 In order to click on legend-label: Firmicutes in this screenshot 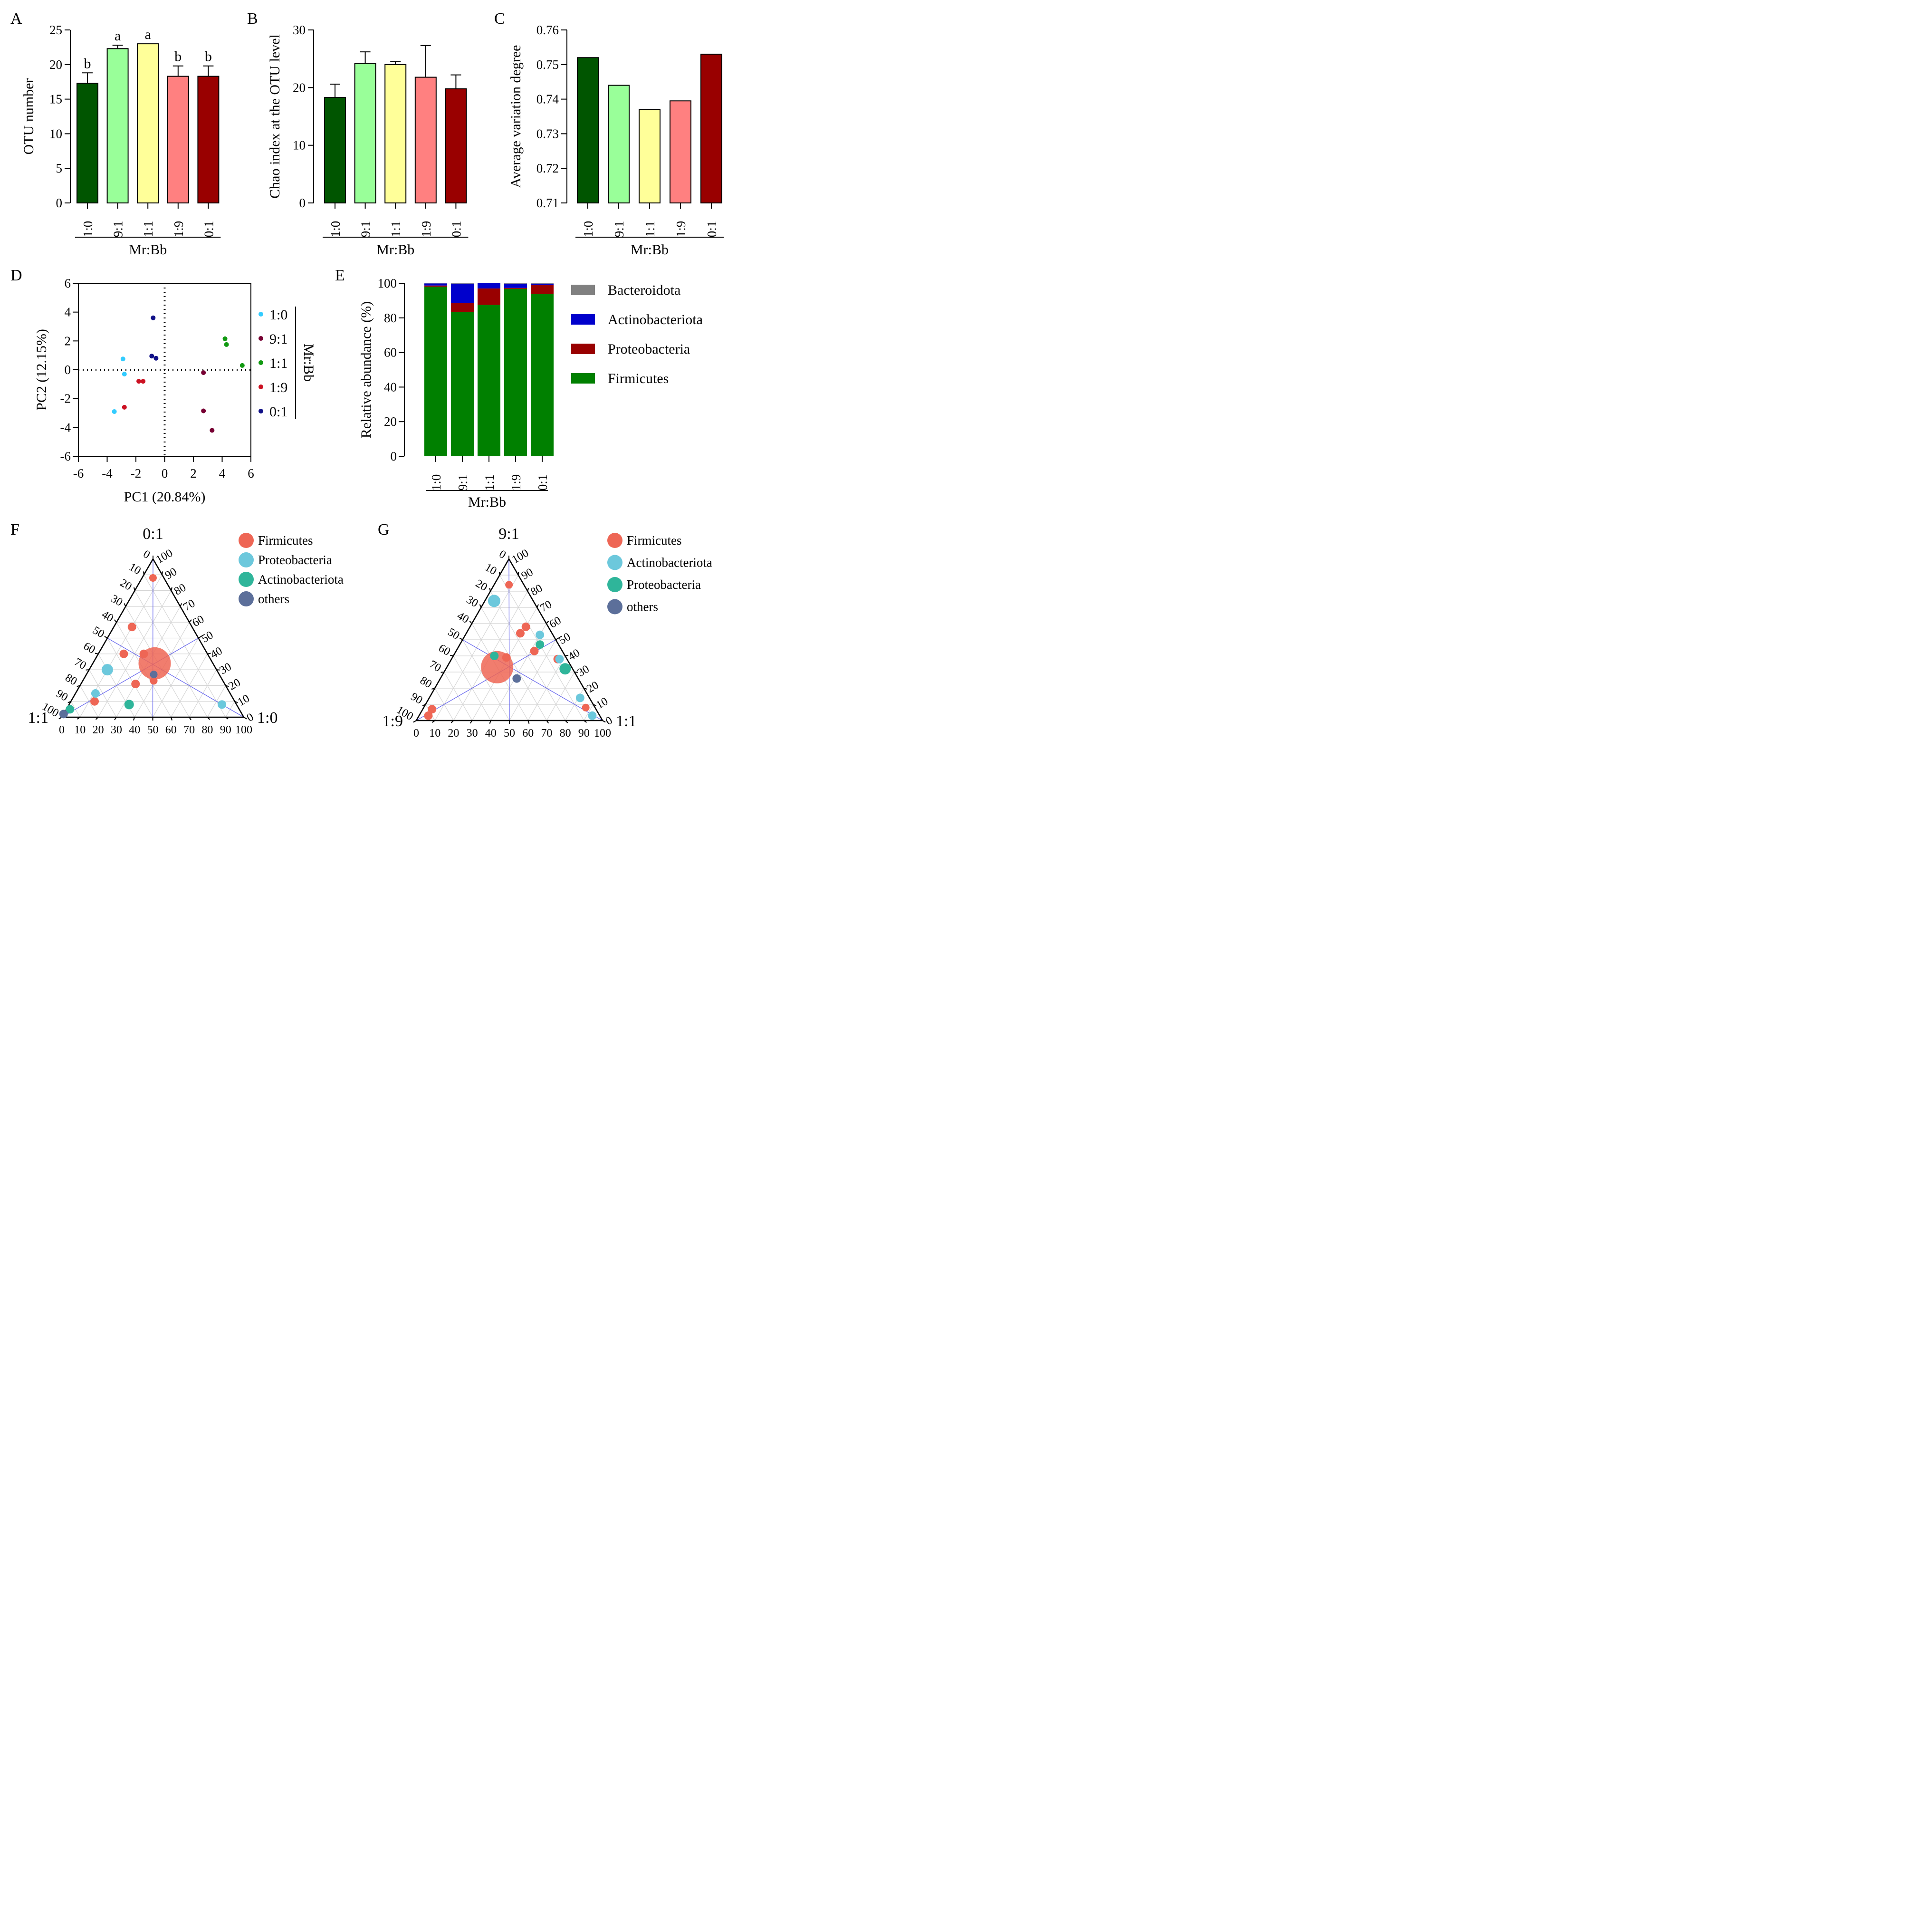, I will do `click(638, 379)`.